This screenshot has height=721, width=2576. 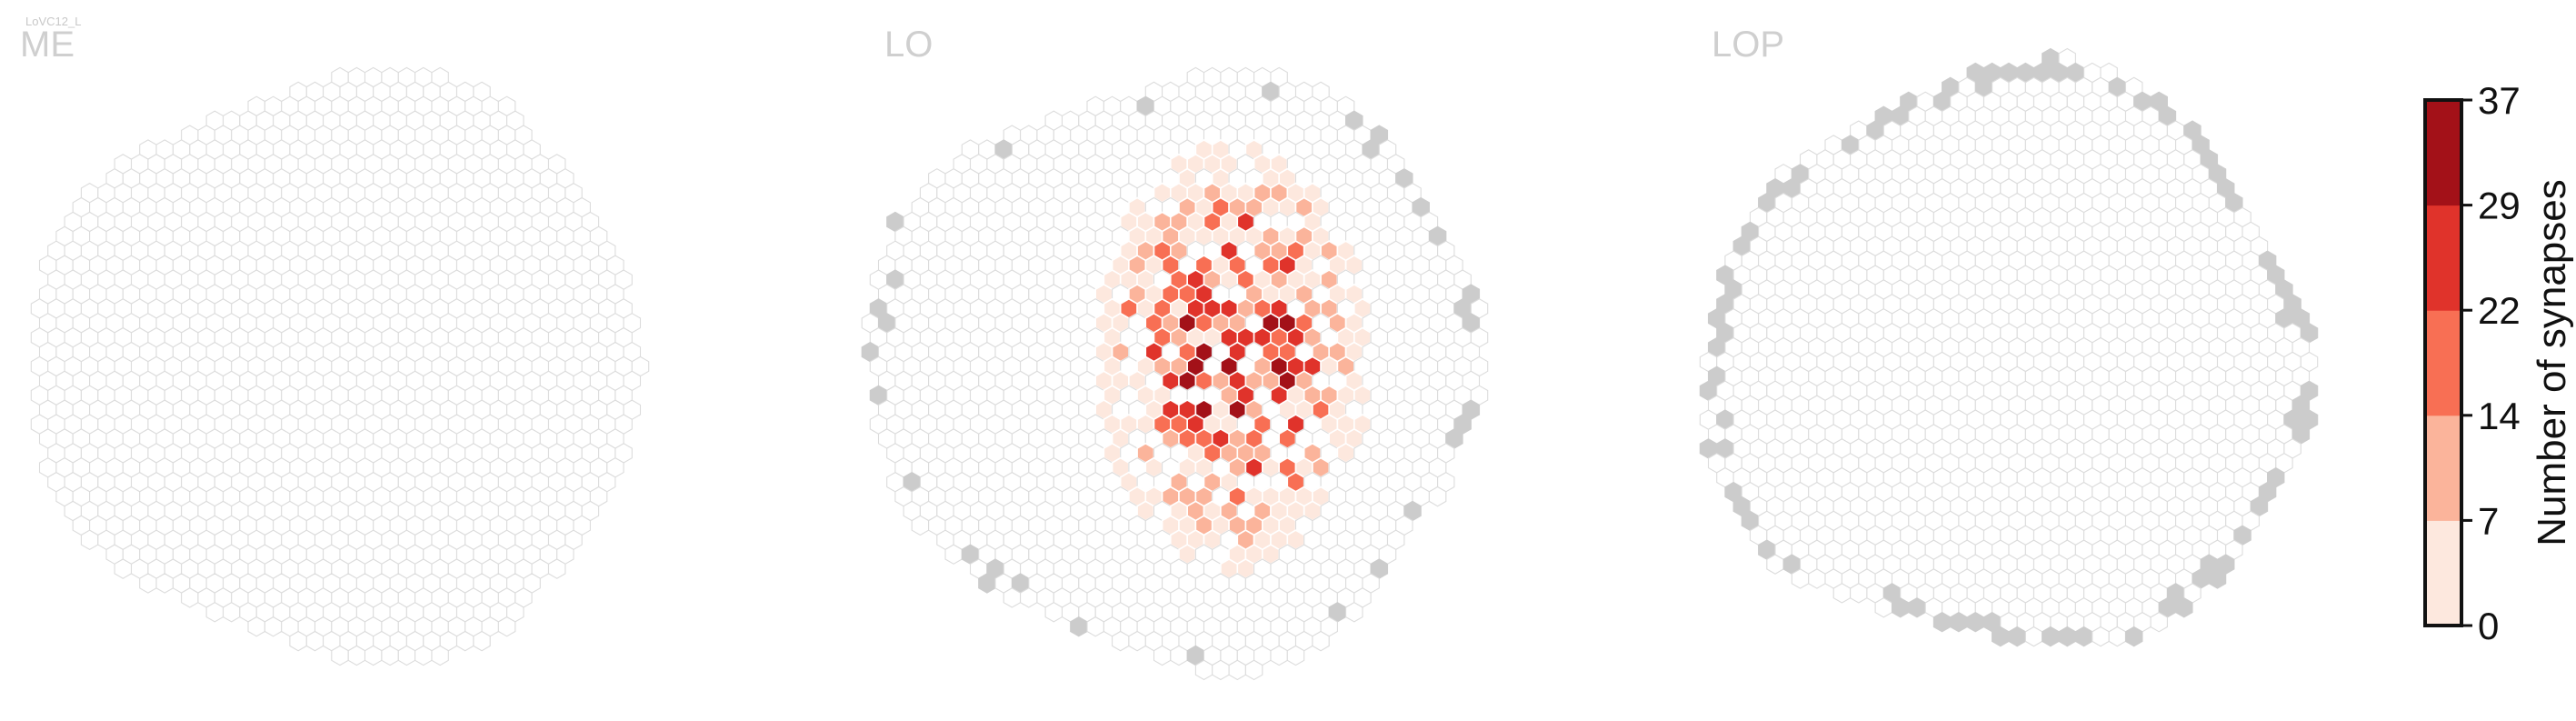 What do you see at coordinates (2488, 520) in the screenshot?
I see `colorbar-tick-label: 7` at bounding box center [2488, 520].